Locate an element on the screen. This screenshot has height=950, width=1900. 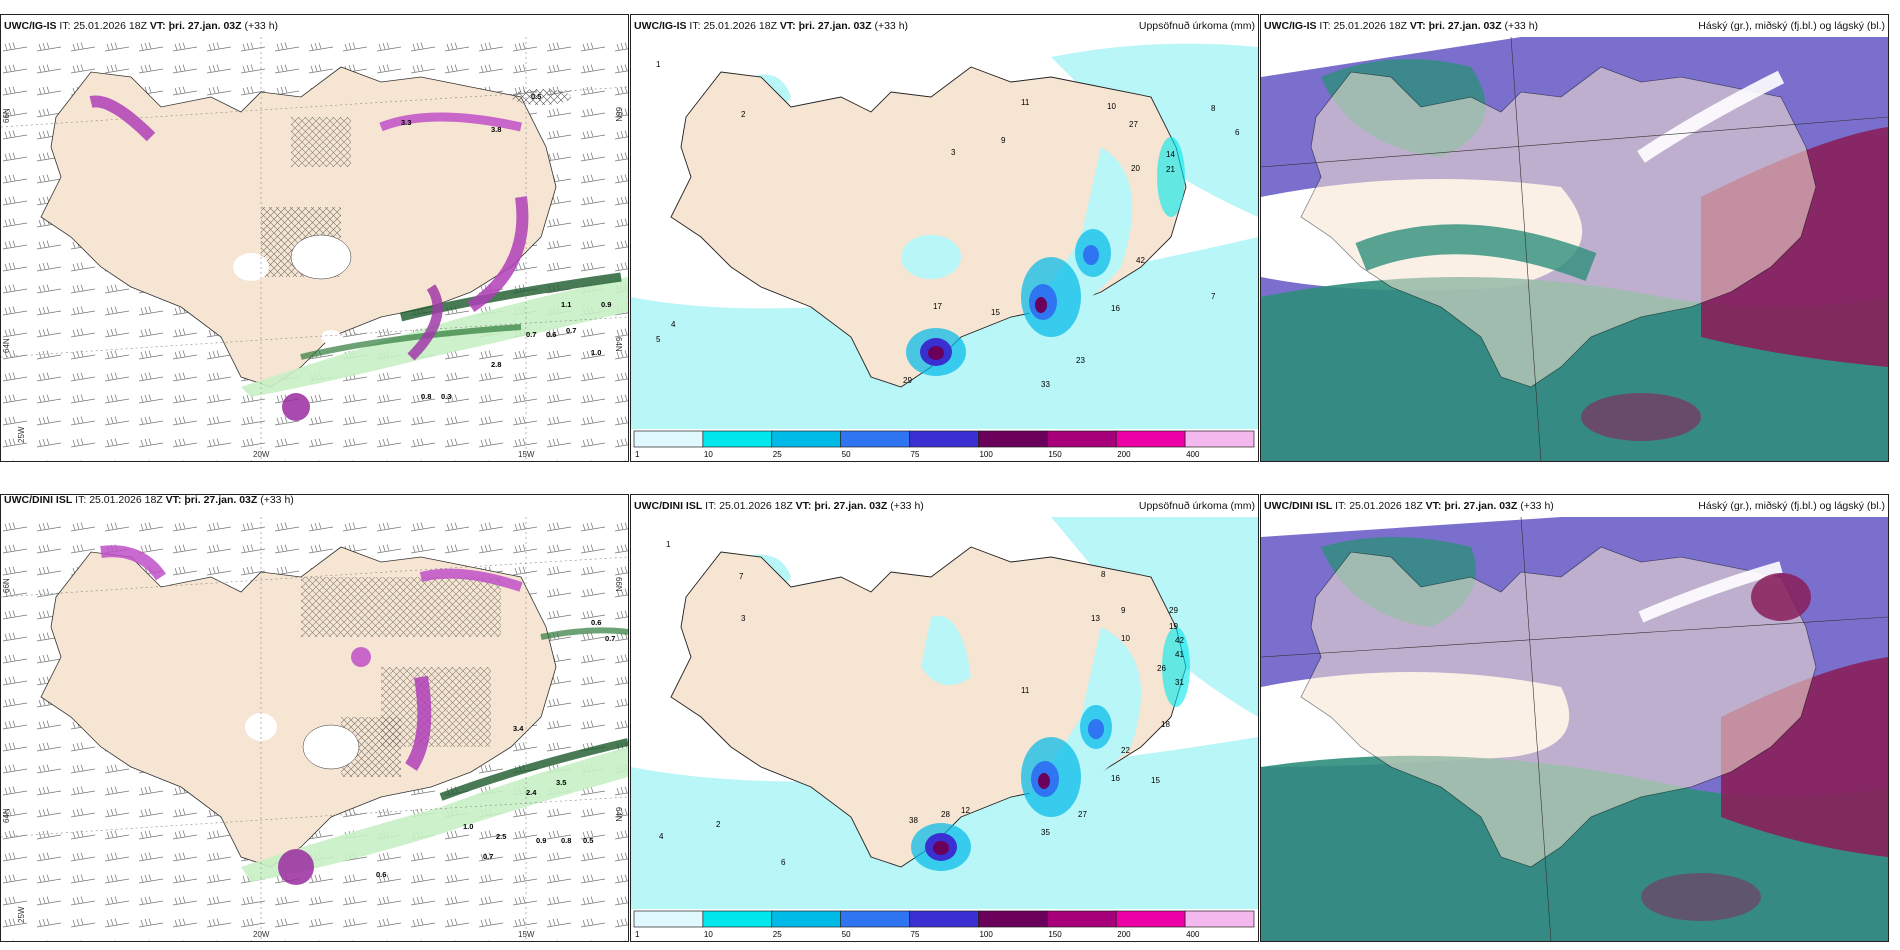
precip-value: 20 is located at coordinates (1135, 168).